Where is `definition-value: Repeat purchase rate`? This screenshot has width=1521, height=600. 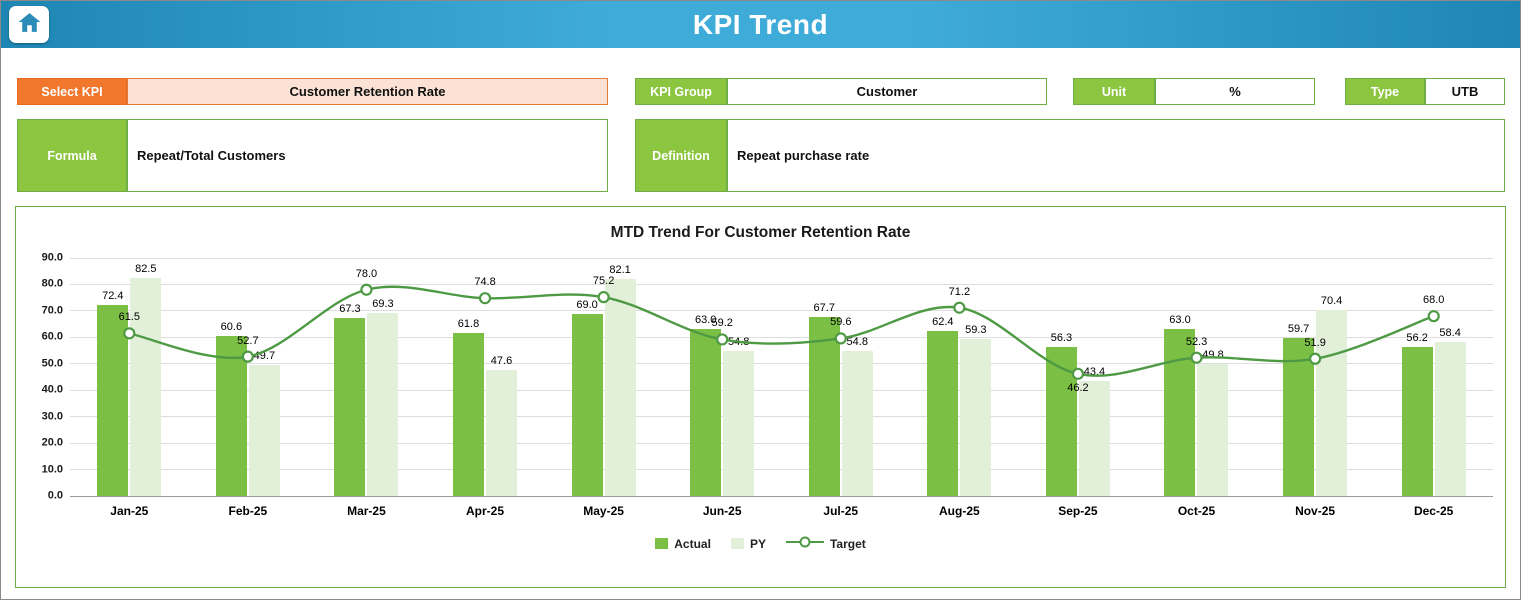 definition-value: Repeat purchase rate is located at coordinates (1116, 155).